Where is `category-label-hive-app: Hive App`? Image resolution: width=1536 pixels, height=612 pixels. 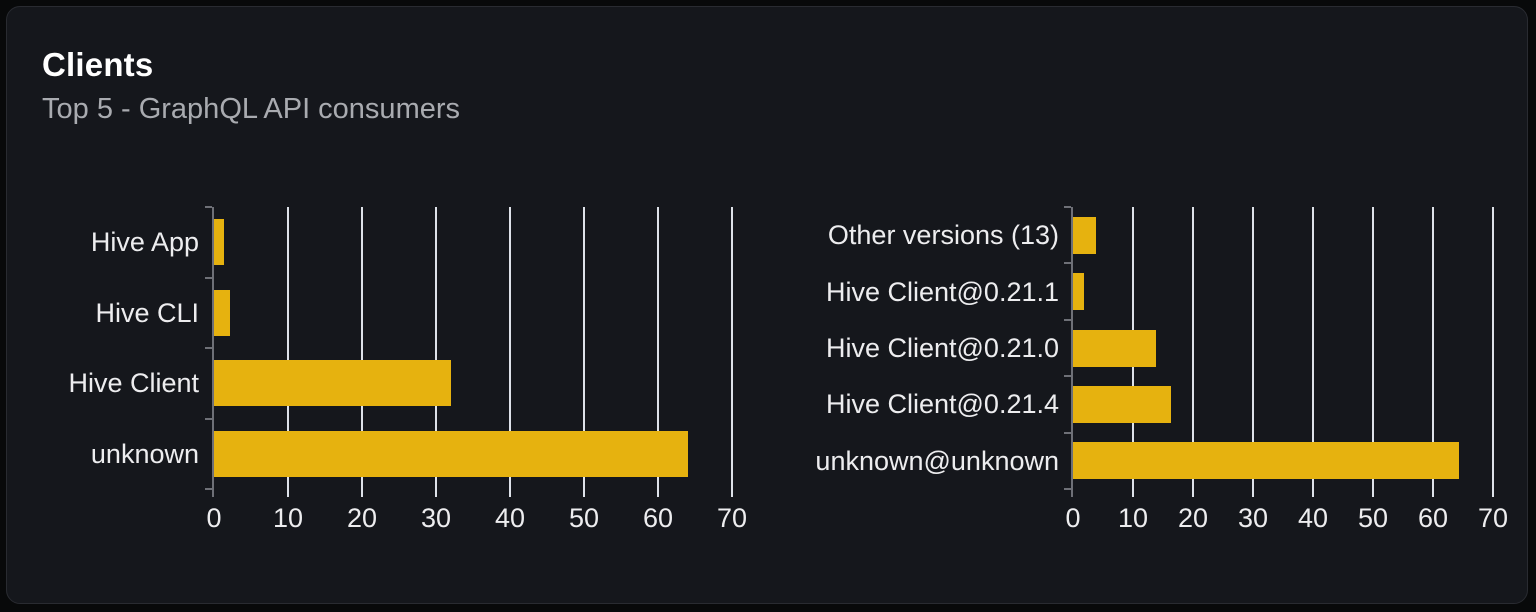 category-label-hive-app: Hive App is located at coordinates (144, 242).